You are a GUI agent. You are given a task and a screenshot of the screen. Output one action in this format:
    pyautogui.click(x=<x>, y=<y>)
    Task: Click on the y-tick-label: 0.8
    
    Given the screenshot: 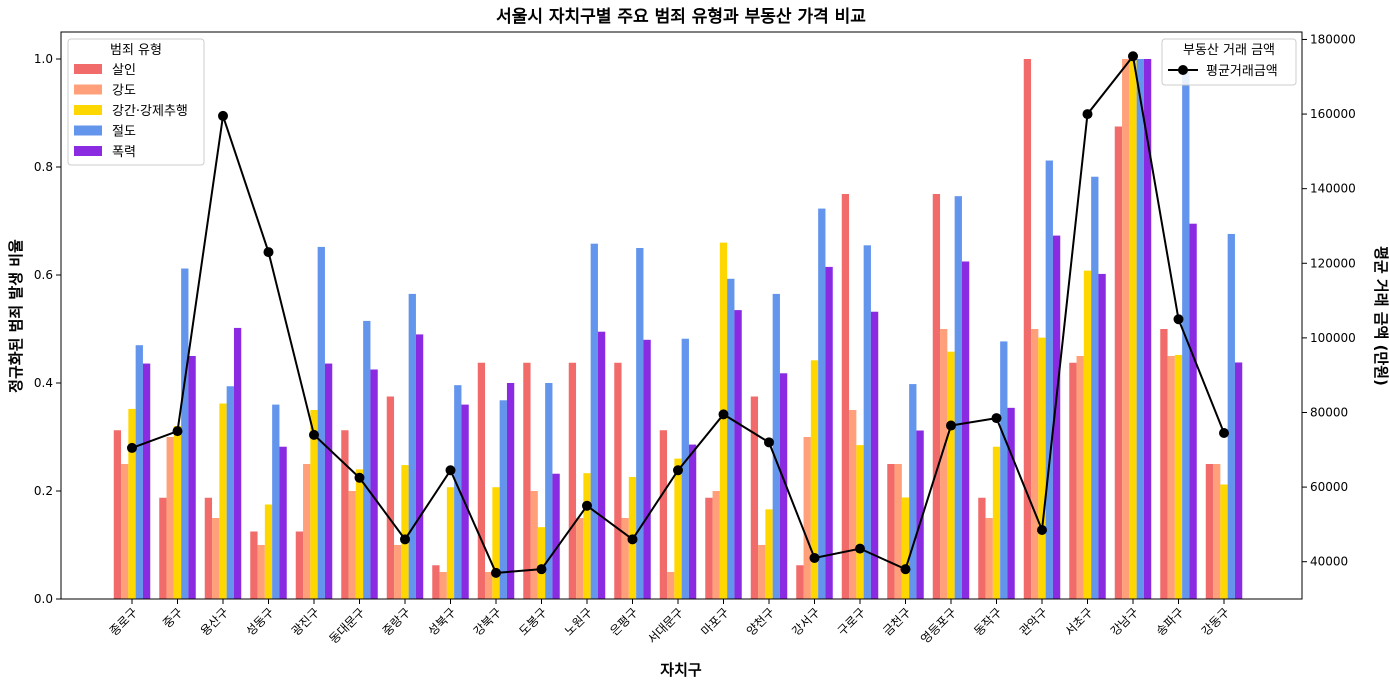 What is the action you would take?
    pyautogui.click(x=43, y=167)
    